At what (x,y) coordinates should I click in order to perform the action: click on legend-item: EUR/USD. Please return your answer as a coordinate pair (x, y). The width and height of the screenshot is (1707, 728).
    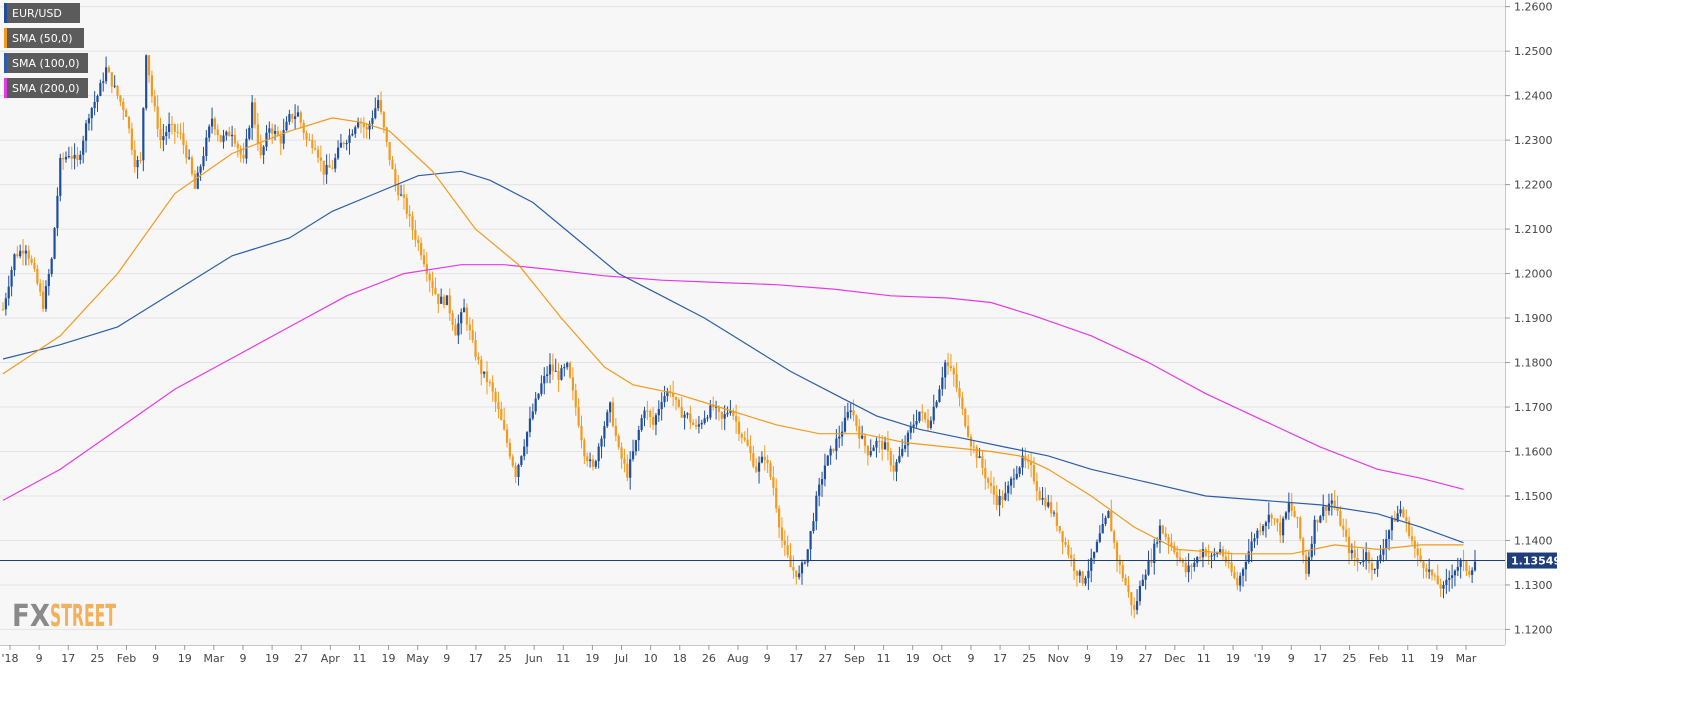
    Looking at the image, I should click on (42, 13).